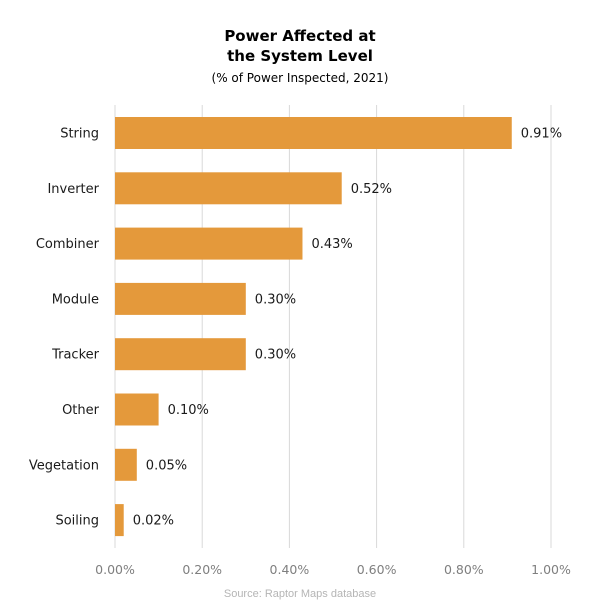 The height and width of the screenshot is (600, 600). I want to click on chart-title: Power Affected at the System Level, so click(300, 46).